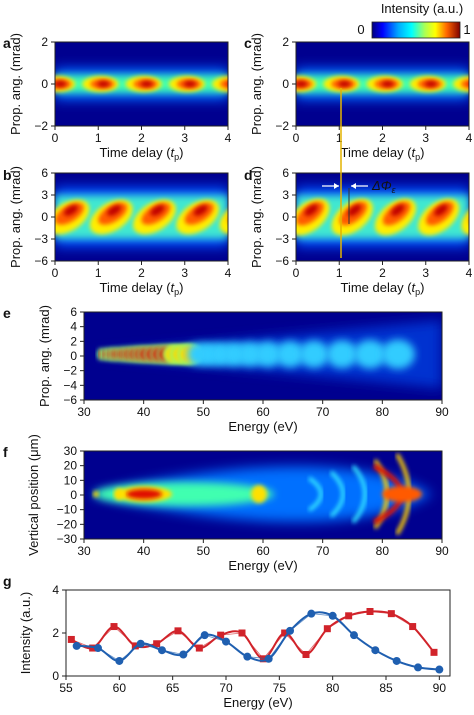 The image size is (474, 715). What do you see at coordinates (33, 495) in the screenshot?
I see `y-axis-label: Vertical position (μm)` at bounding box center [33, 495].